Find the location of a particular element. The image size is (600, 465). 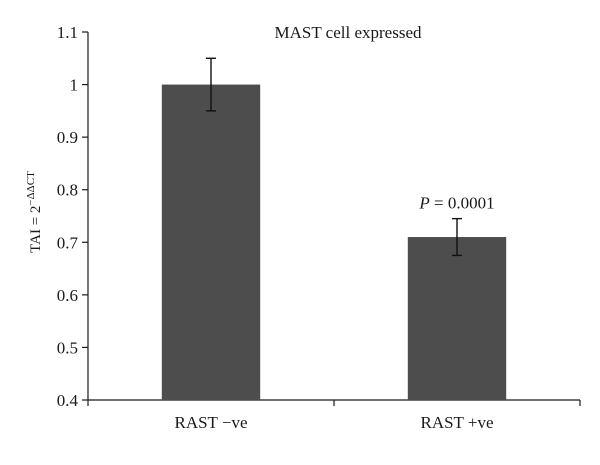

p-value-annotation: P = 0.0001 is located at coordinates (456, 203).